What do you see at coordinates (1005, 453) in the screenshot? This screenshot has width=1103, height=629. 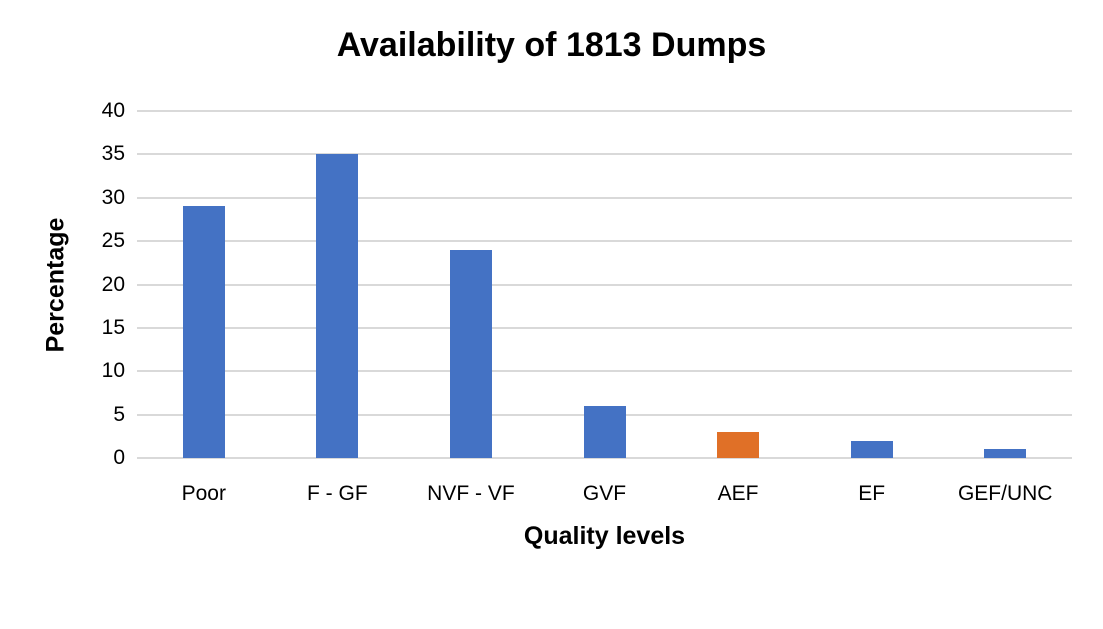 I see `bar-gef-unc` at bounding box center [1005, 453].